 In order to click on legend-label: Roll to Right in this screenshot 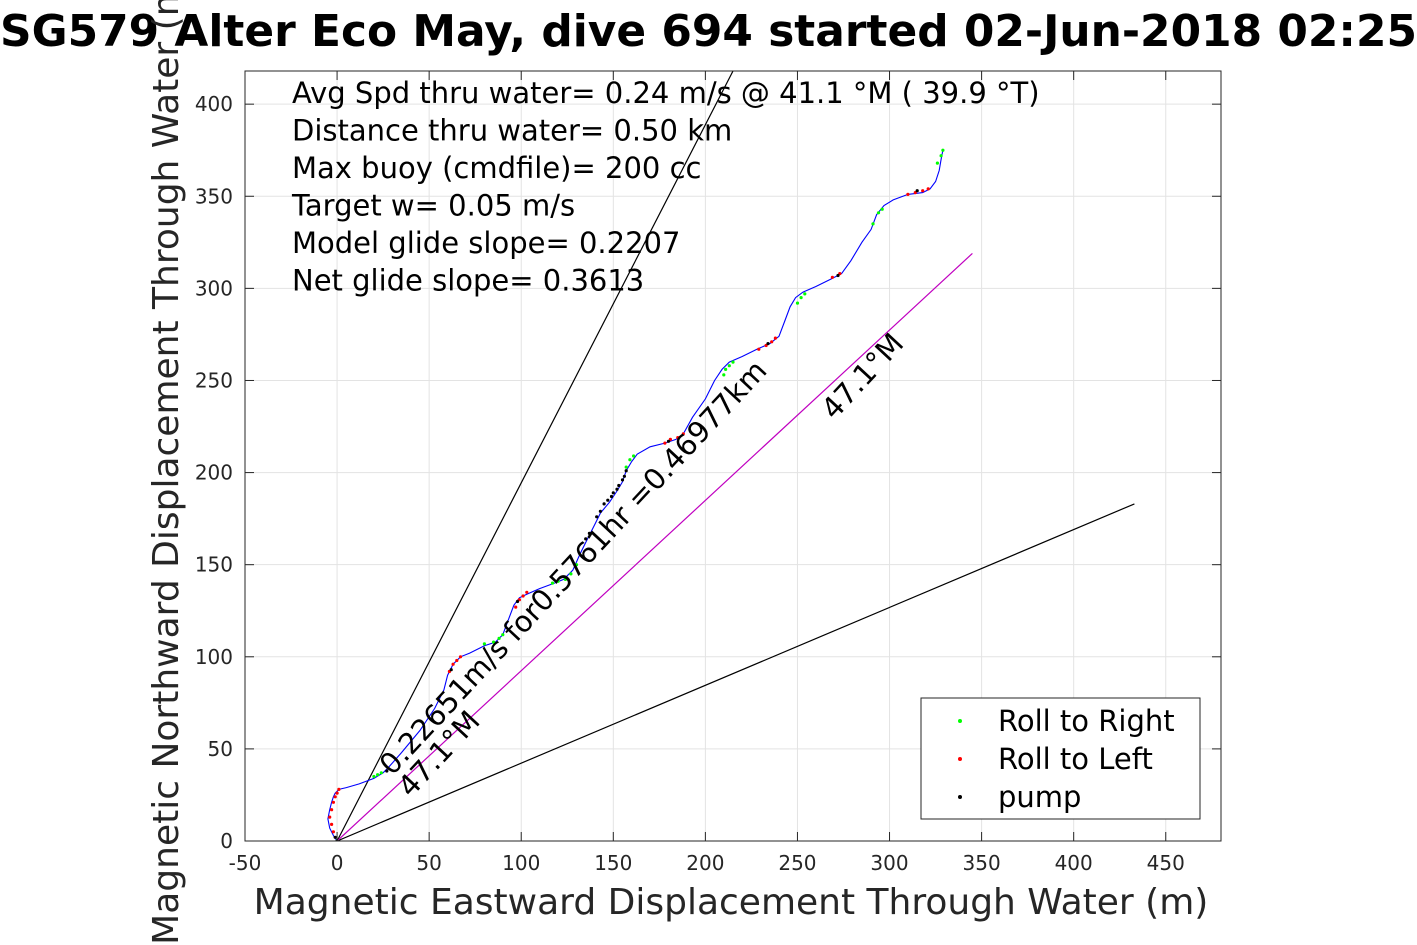, I will do `click(1086, 721)`.